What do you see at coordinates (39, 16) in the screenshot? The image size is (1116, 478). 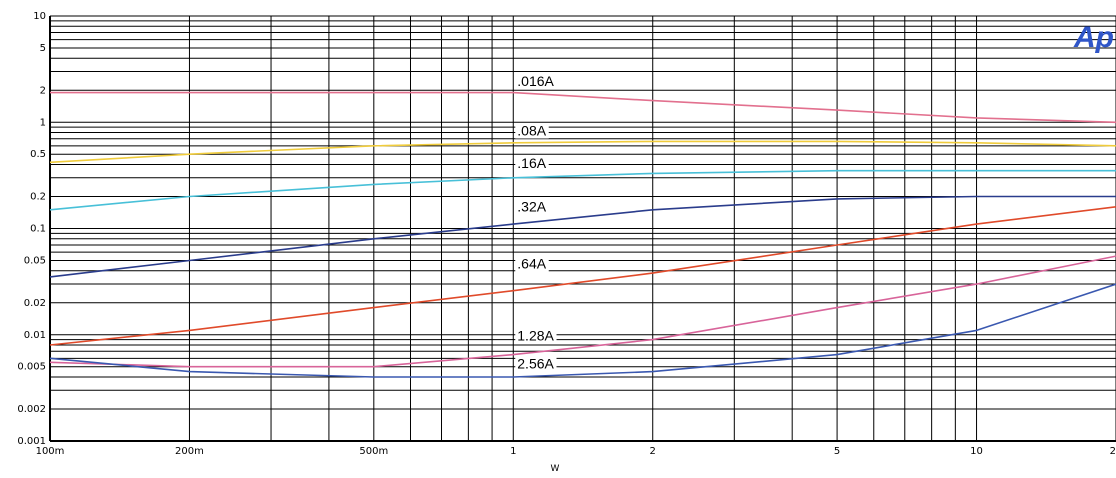 I see `y-tick-label: 10` at bounding box center [39, 16].